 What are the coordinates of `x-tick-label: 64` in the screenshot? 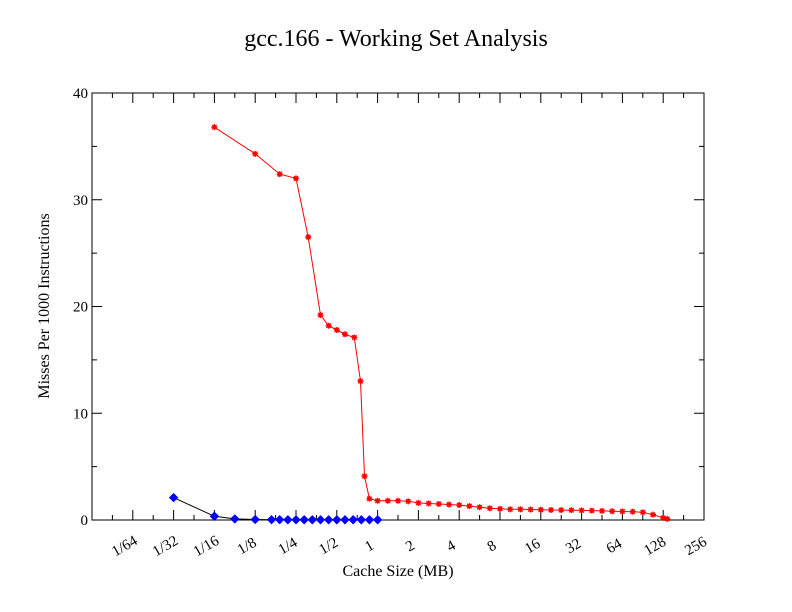 It's located at (614, 547).